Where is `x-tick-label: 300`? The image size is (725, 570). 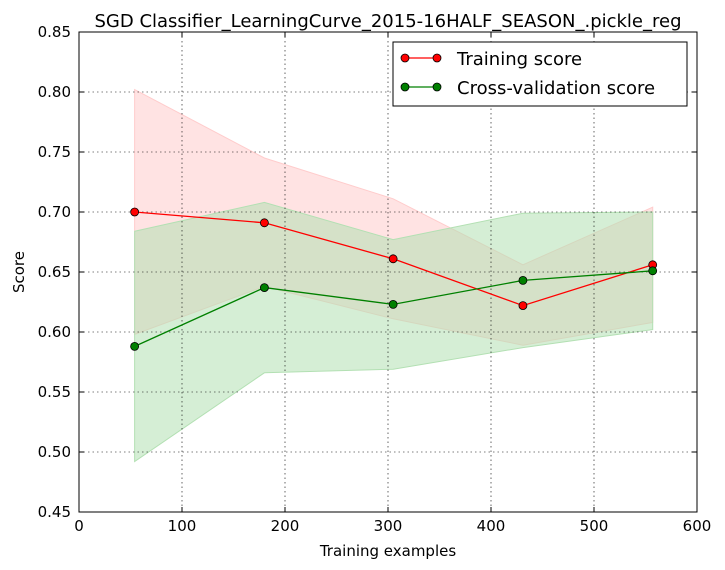 x-tick-label: 300 is located at coordinates (388, 526).